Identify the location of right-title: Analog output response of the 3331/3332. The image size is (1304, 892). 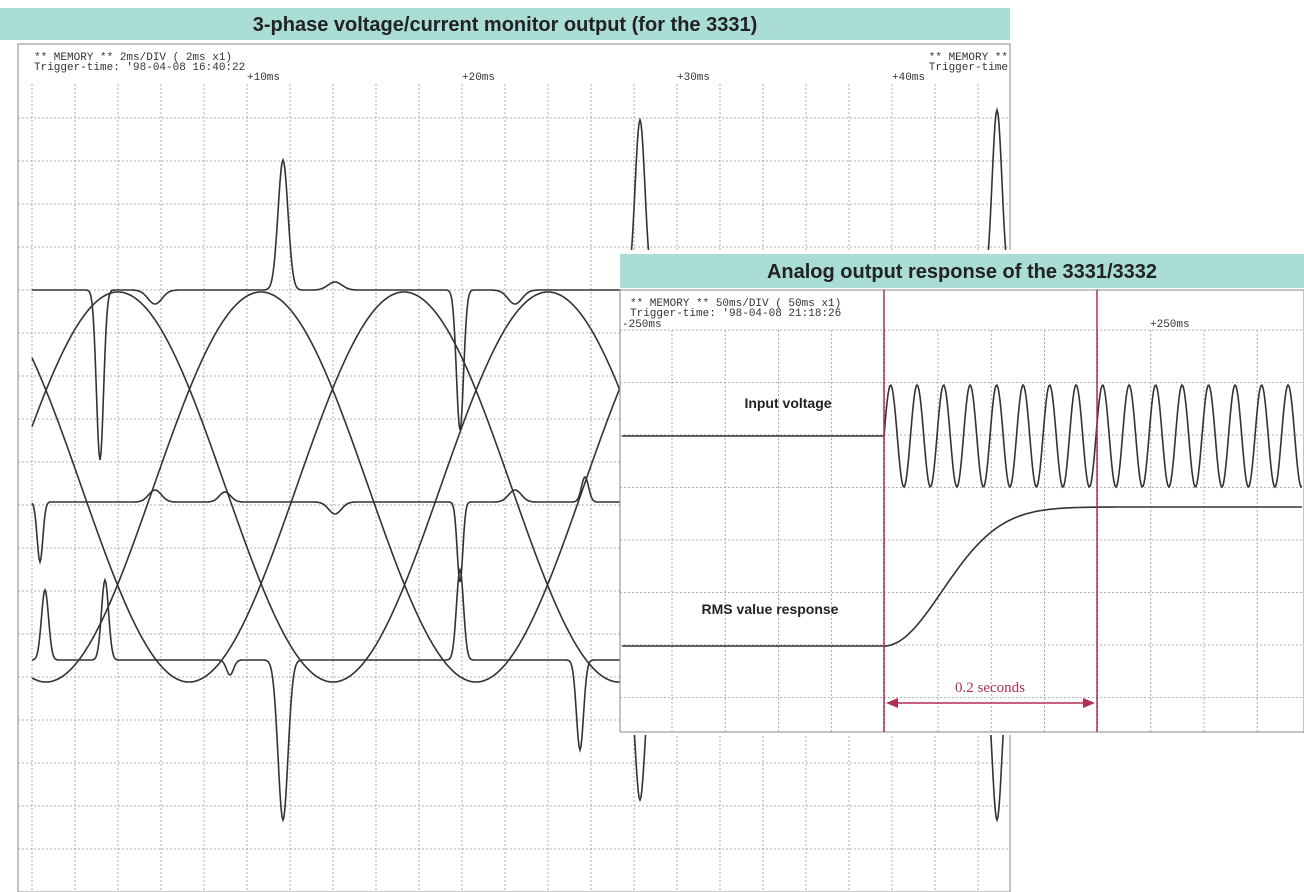
(962, 272).